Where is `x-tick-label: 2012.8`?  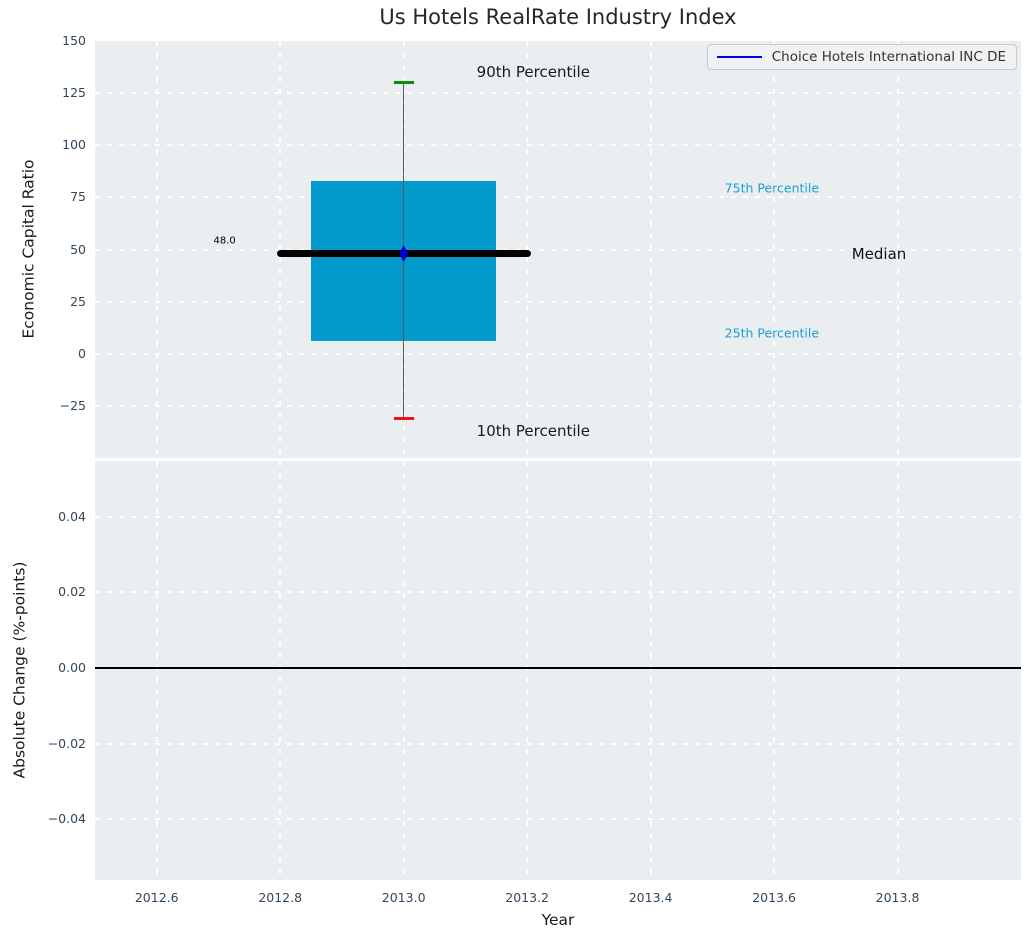 x-tick-label: 2012.8 is located at coordinates (280, 897).